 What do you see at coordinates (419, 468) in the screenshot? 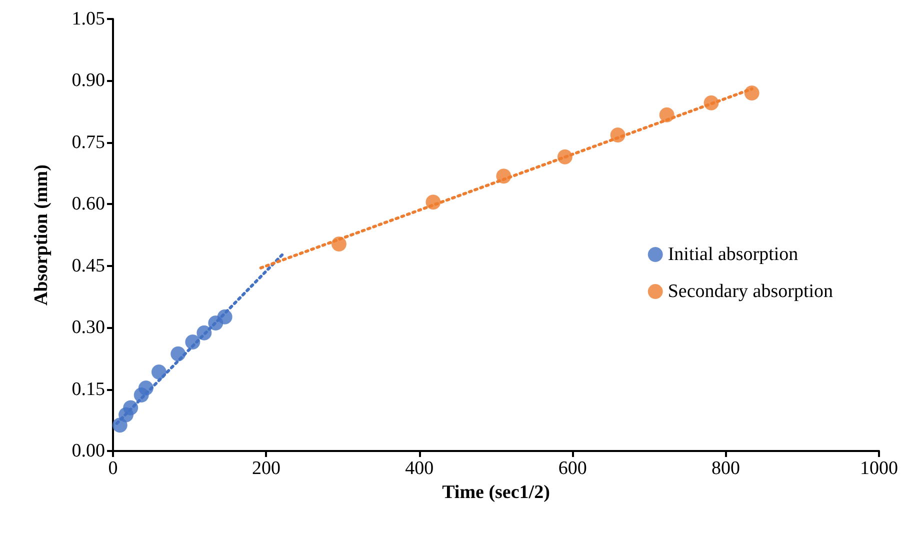
I see `x-tick-label: 400` at bounding box center [419, 468].